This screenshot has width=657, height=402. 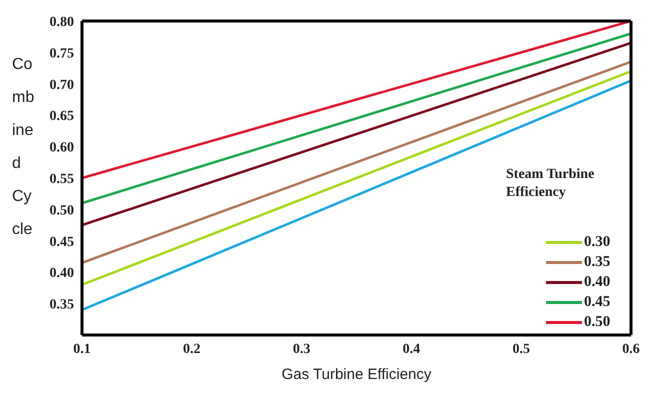 What do you see at coordinates (62, 305) in the screenshot?
I see `y-tick-label: 0.35` at bounding box center [62, 305].